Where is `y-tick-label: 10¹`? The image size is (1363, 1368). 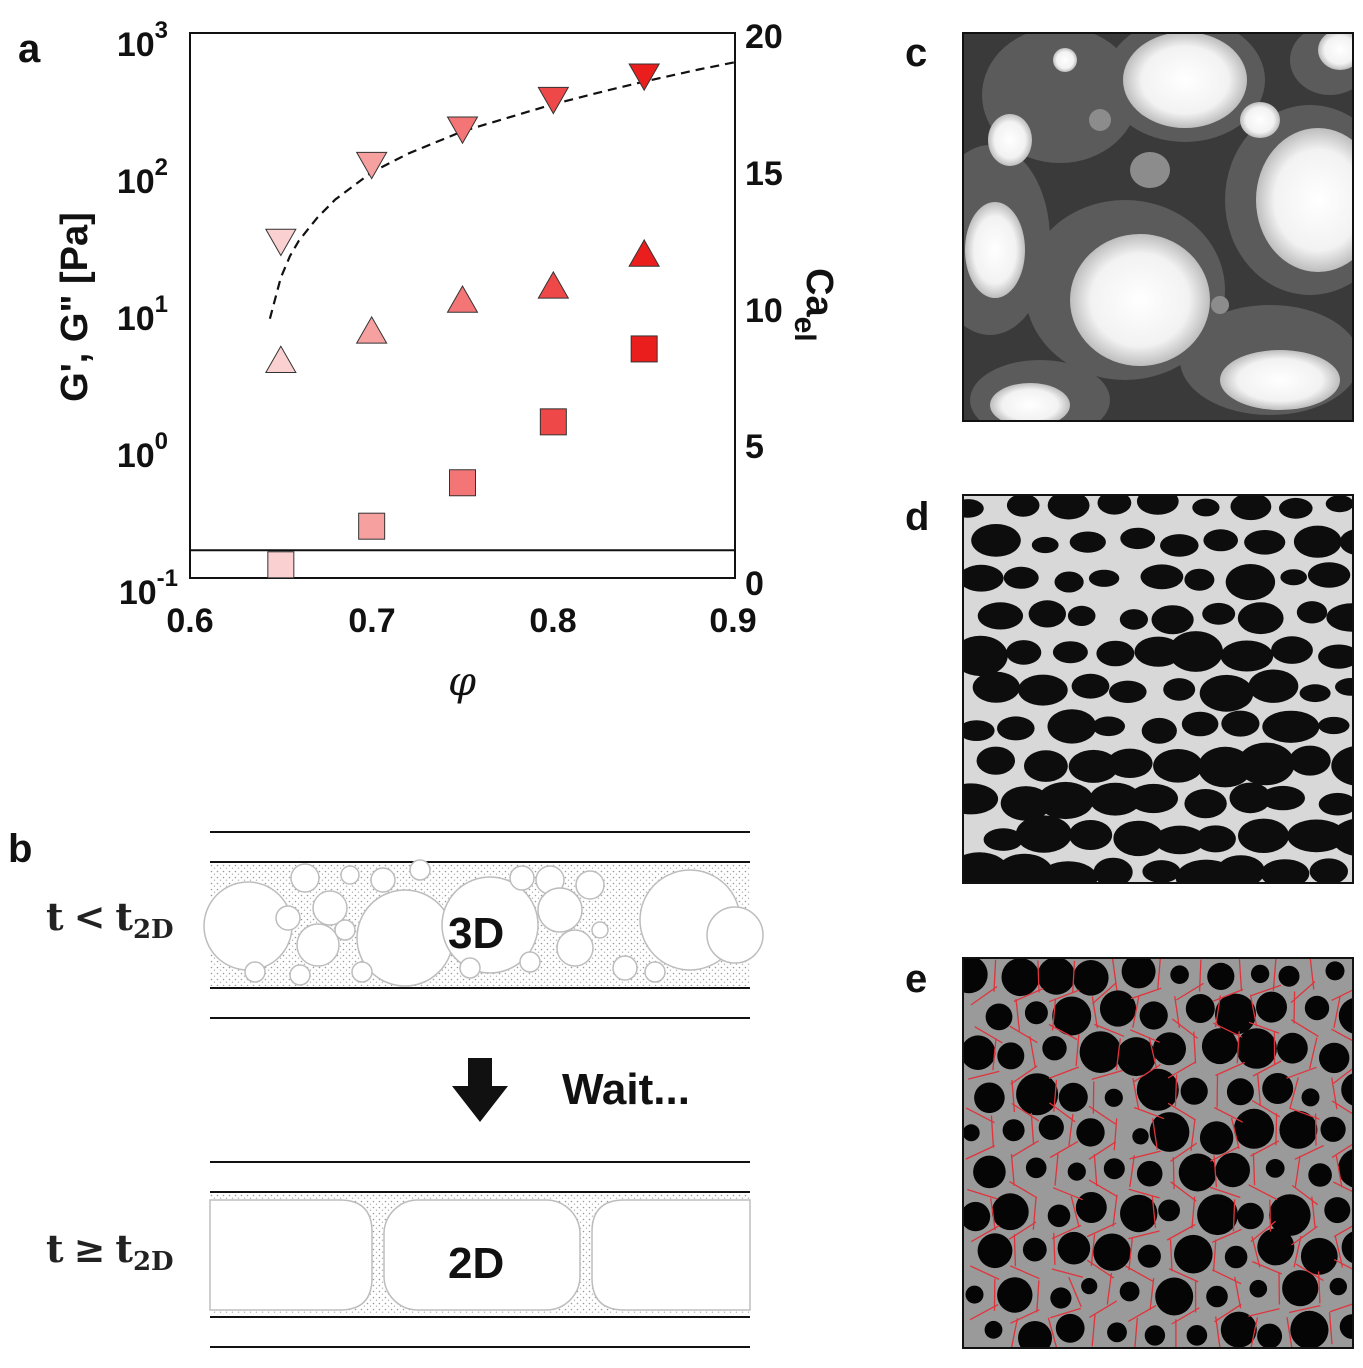 y-tick-label: 10¹ is located at coordinates (142, 314).